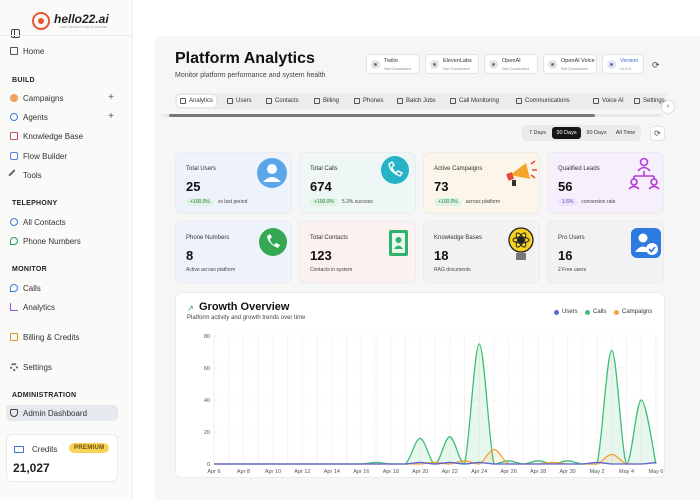 Image resolution: width=700 pixels, height=500 pixels. I want to click on tab-label: Users, so click(244, 101).